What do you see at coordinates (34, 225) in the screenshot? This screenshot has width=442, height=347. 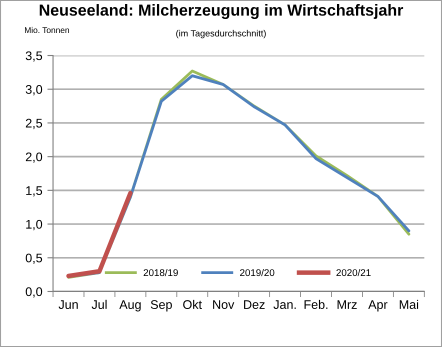 I see `y-tick-label: 1,0` at bounding box center [34, 225].